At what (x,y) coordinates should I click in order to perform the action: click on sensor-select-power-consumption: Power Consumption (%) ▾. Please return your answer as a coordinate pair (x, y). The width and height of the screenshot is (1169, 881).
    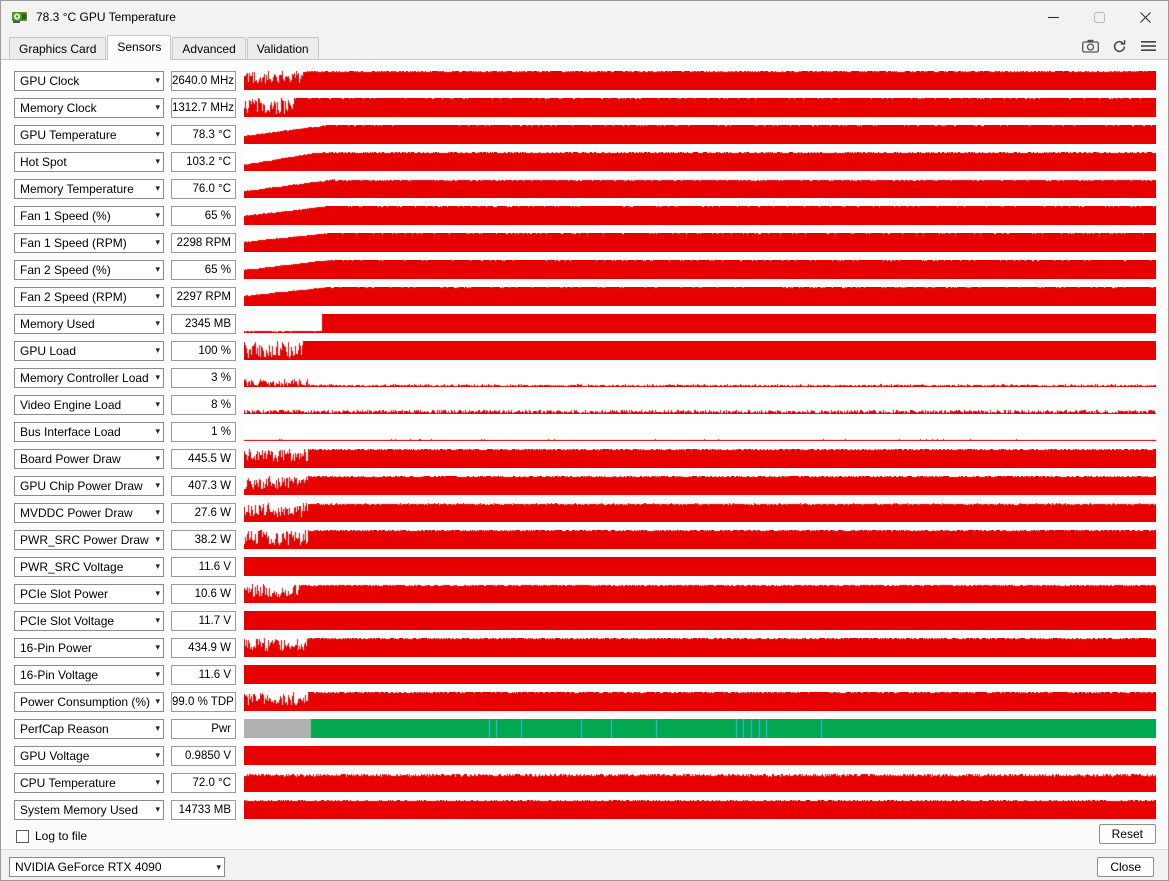
    Looking at the image, I should click on (89, 701).